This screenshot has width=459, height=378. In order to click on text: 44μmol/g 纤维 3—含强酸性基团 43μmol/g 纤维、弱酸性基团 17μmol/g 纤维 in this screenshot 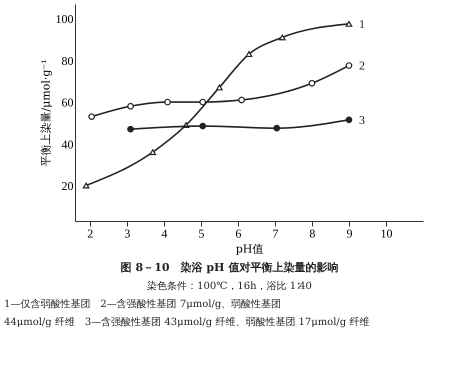, I will do `click(187, 322)`.